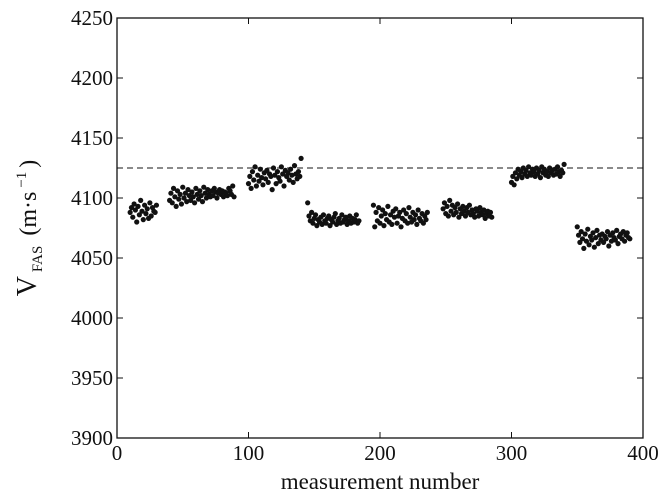 This screenshot has height=493, width=667. What do you see at coordinates (643, 453) in the screenshot?
I see `x-tick-label: 400` at bounding box center [643, 453].